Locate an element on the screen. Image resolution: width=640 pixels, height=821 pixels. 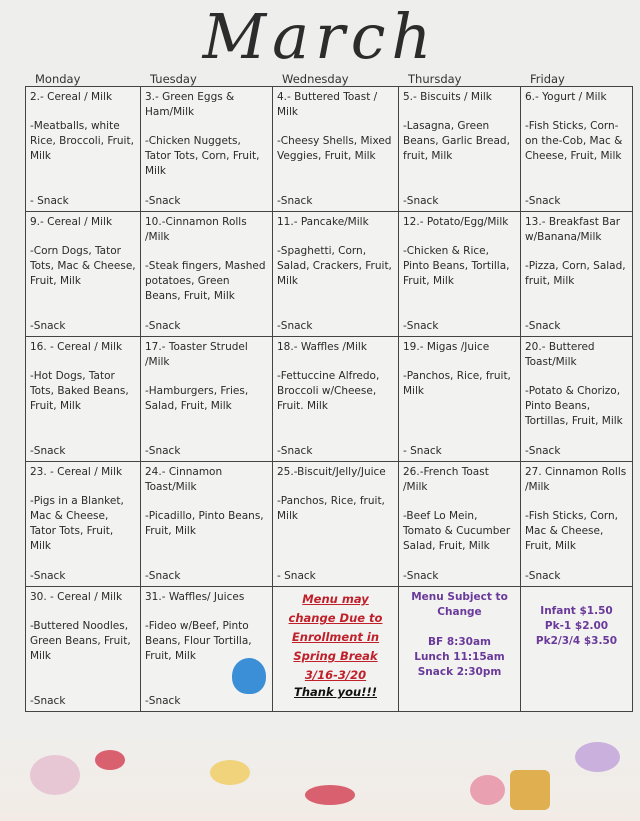
lunch: -Hamburgers, Fries, Salad, Fruit, Milk is located at coordinates (197, 398).